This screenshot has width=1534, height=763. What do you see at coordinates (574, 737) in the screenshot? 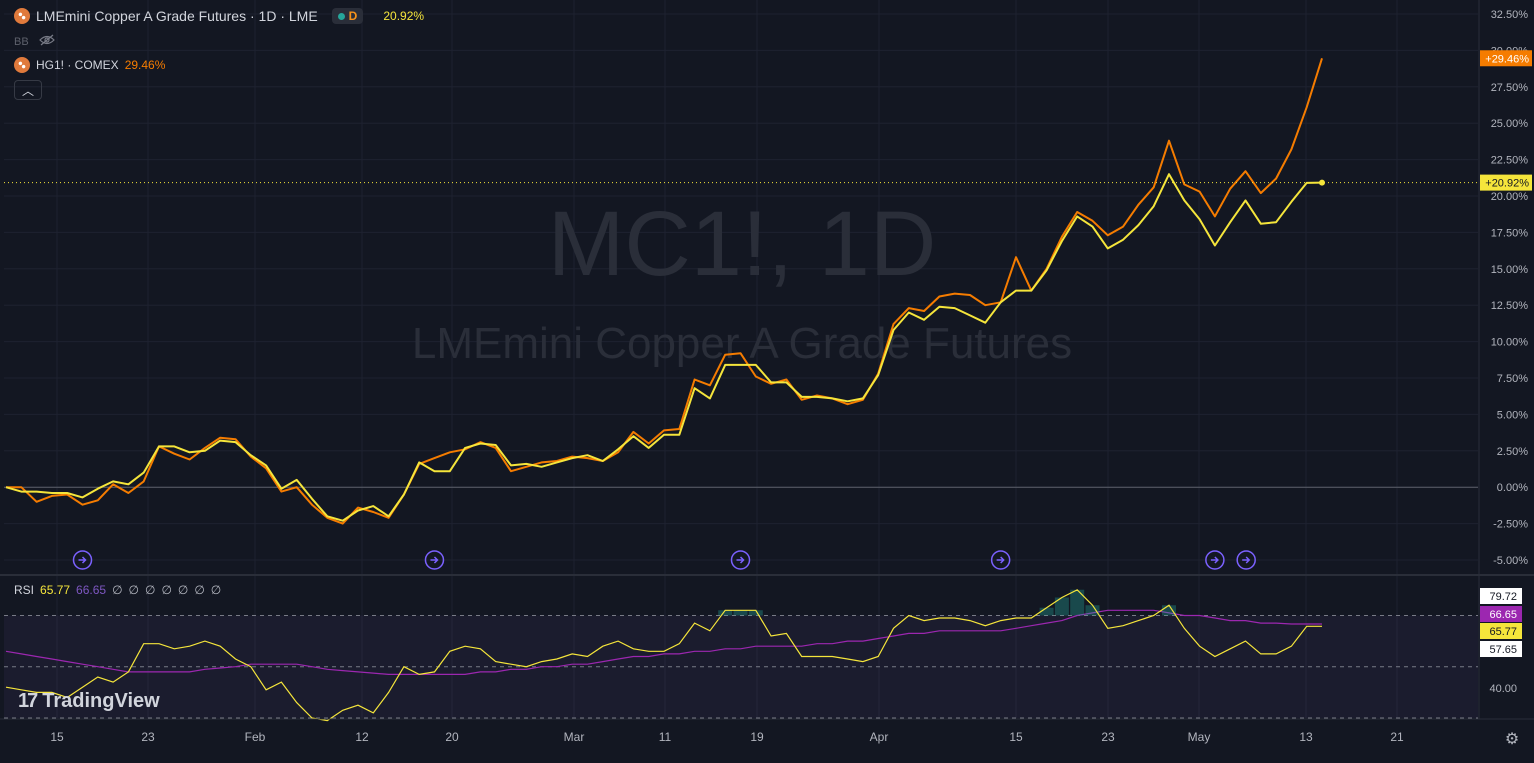
I see `x-tick-label-5: Mar` at bounding box center [574, 737].